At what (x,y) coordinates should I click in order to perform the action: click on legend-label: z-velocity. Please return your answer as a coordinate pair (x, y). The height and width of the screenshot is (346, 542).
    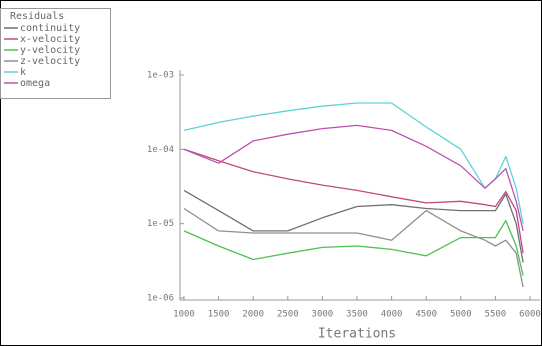
    Looking at the image, I should click on (50, 61).